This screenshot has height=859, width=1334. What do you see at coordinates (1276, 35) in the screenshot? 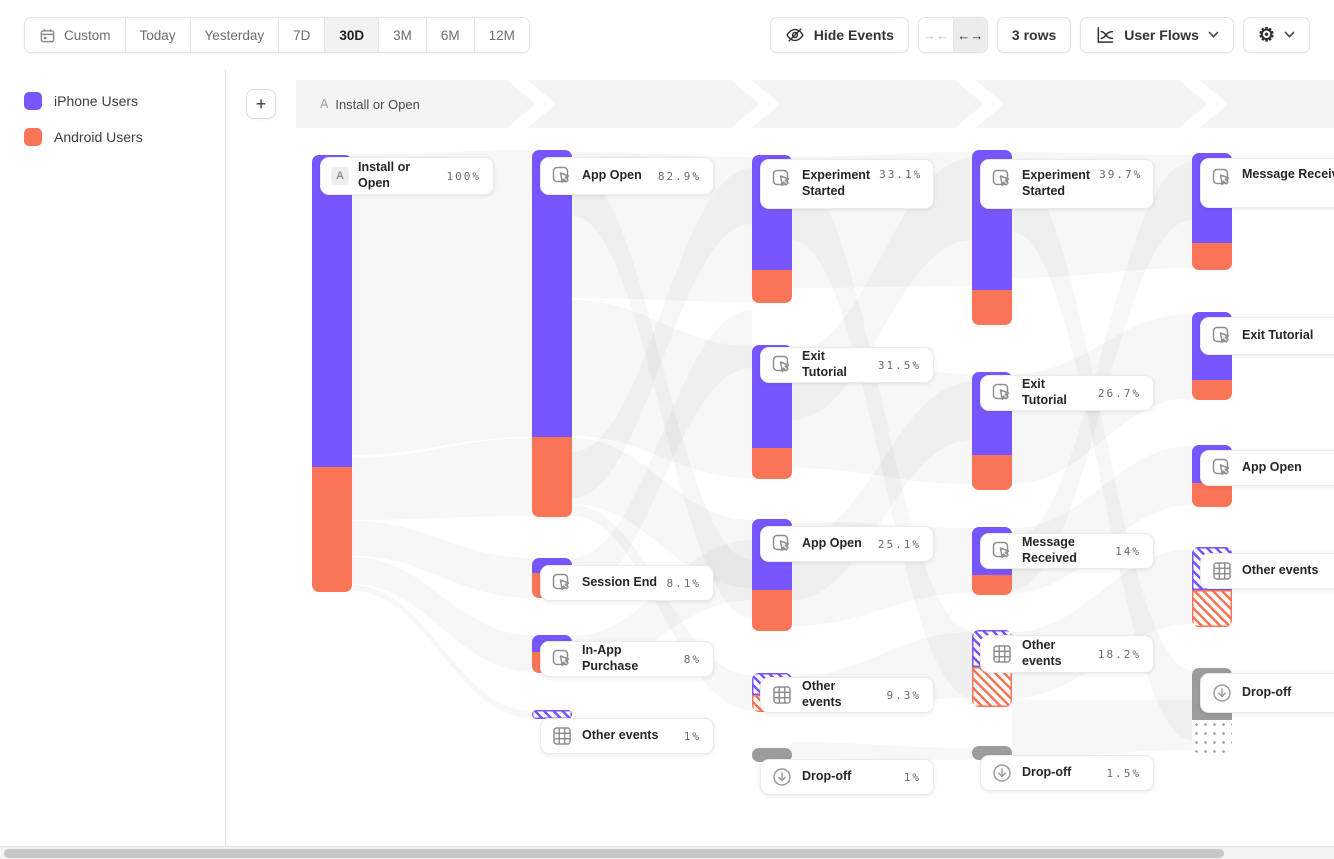
I see `settings-button: ⚙` at bounding box center [1276, 35].